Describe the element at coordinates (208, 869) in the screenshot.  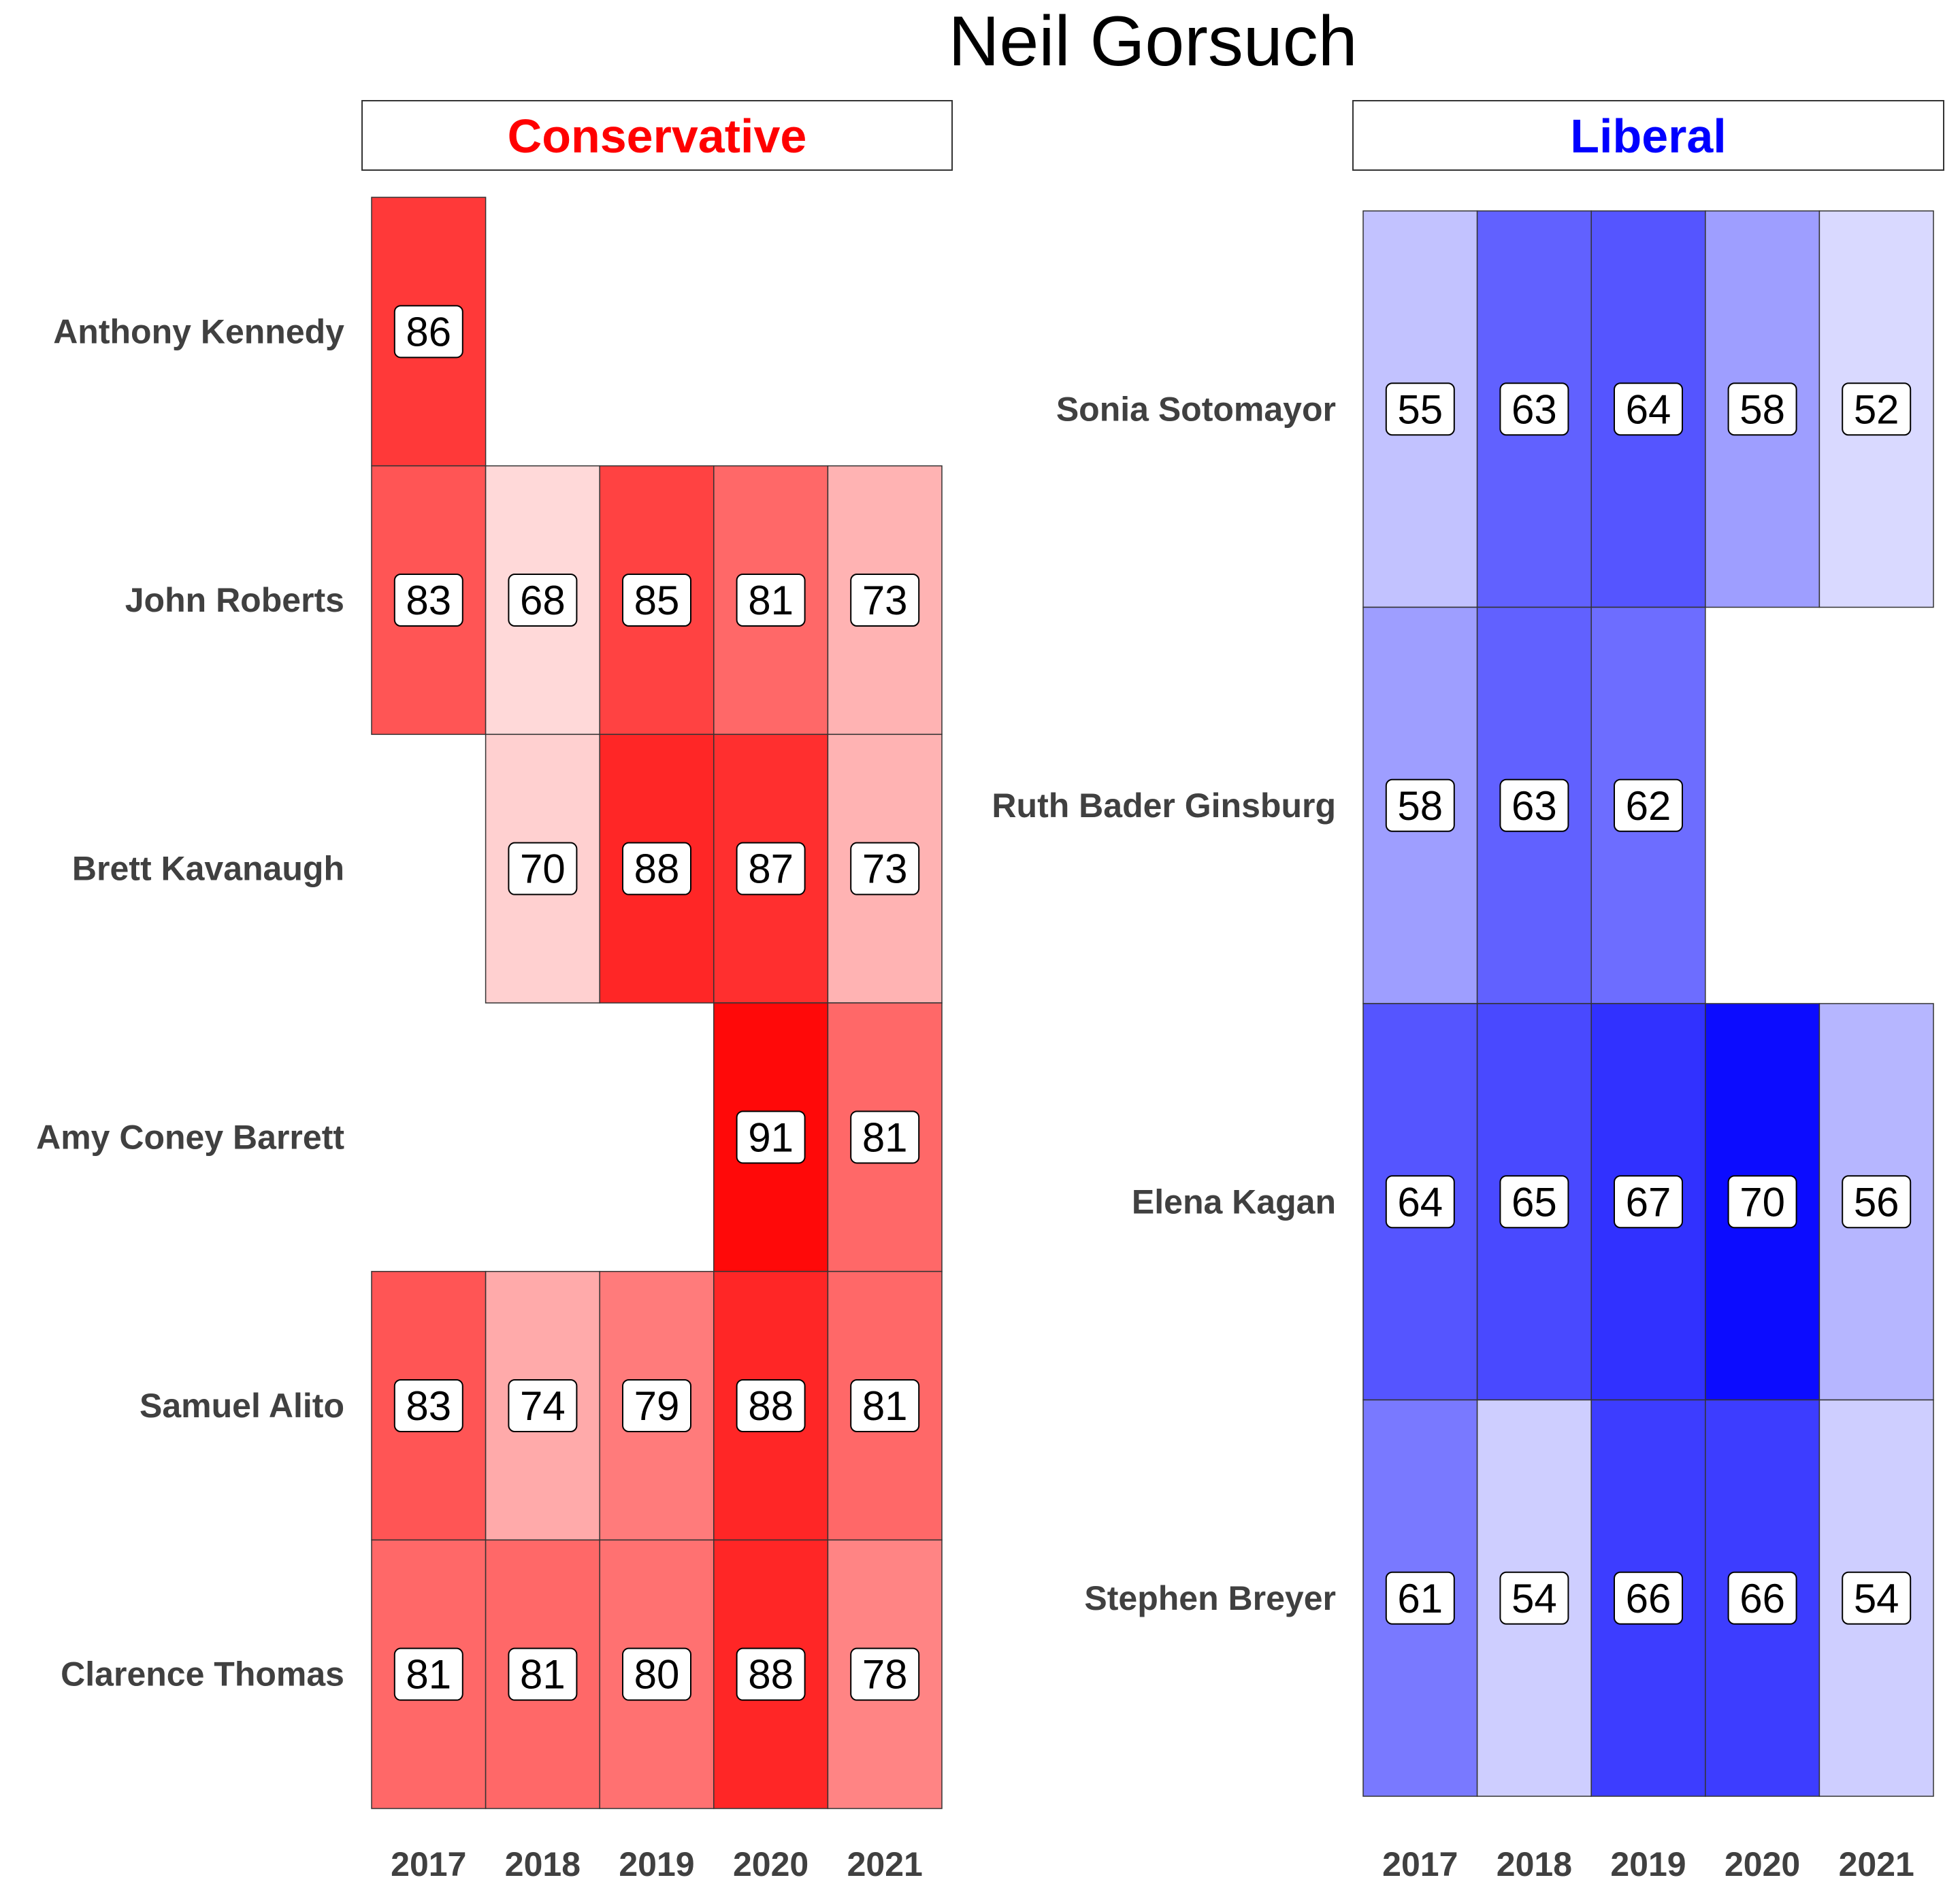
I see `conservative-justice-label: Brett Kavanaugh` at that location.